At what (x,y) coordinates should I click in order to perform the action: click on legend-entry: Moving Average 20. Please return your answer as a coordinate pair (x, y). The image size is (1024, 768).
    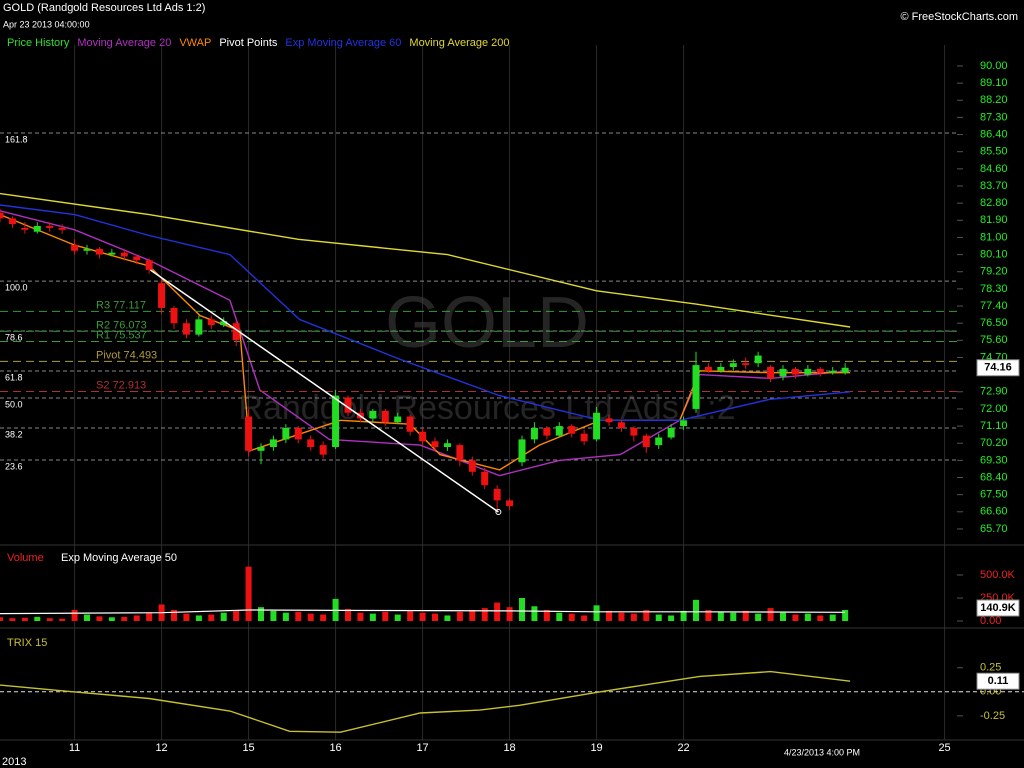
    Looking at the image, I should click on (124, 43).